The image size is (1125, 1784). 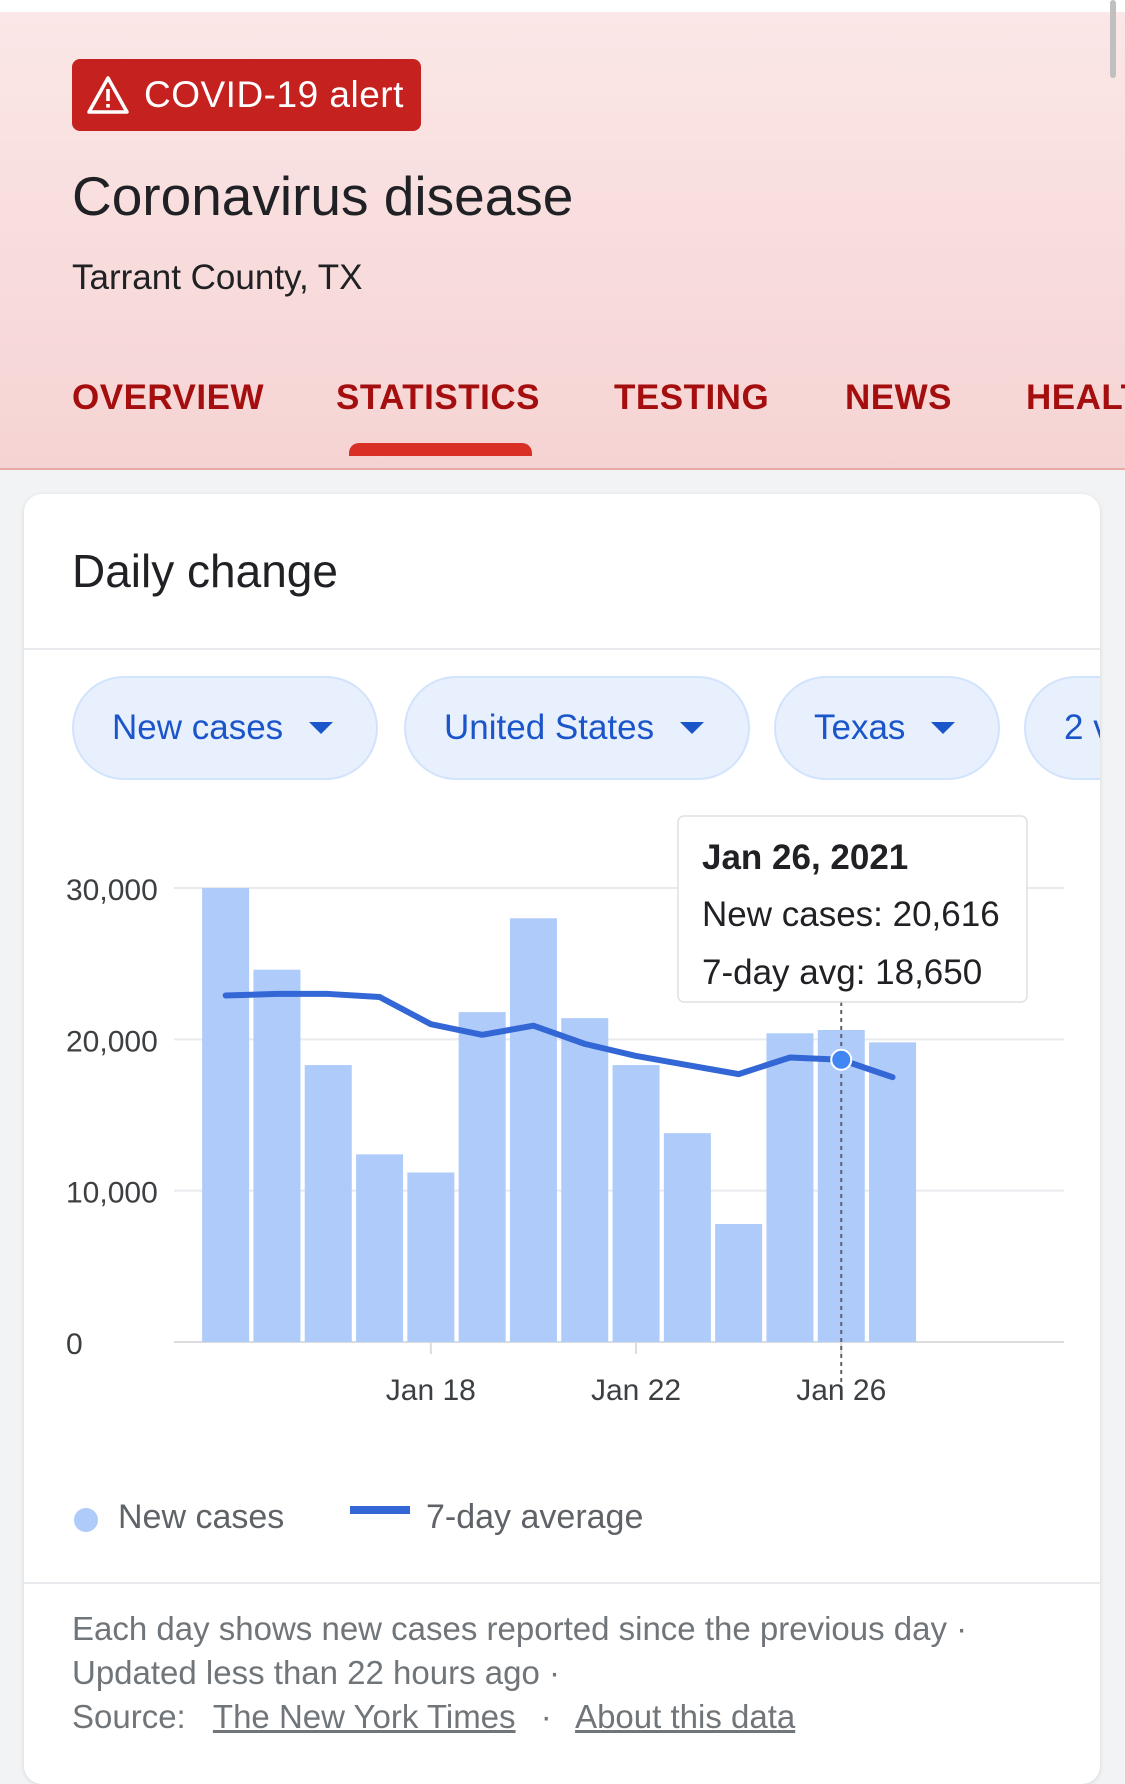 What do you see at coordinates (685, 1716) in the screenshot?
I see `about-this-data-link: About this data` at bounding box center [685, 1716].